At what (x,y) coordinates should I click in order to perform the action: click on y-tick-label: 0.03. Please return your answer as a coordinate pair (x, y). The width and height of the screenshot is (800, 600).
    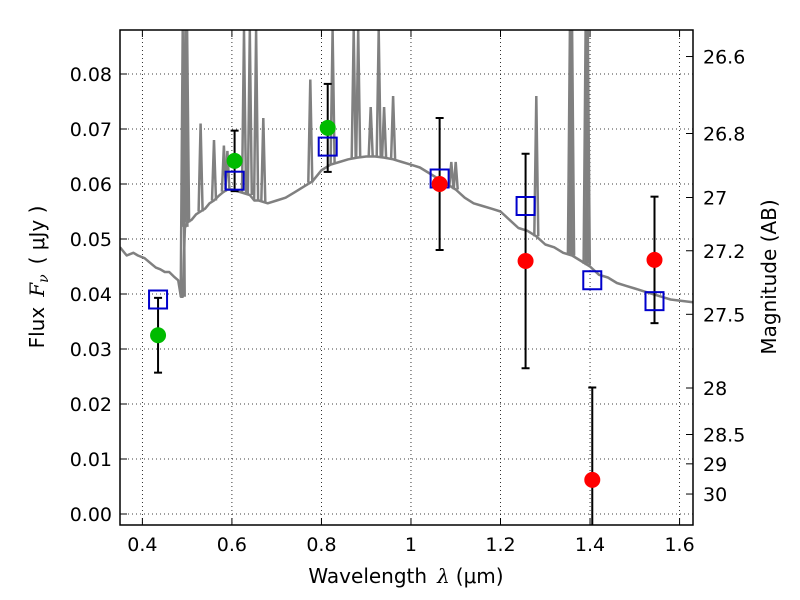
    Looking at the image, I should click on (91, 350).